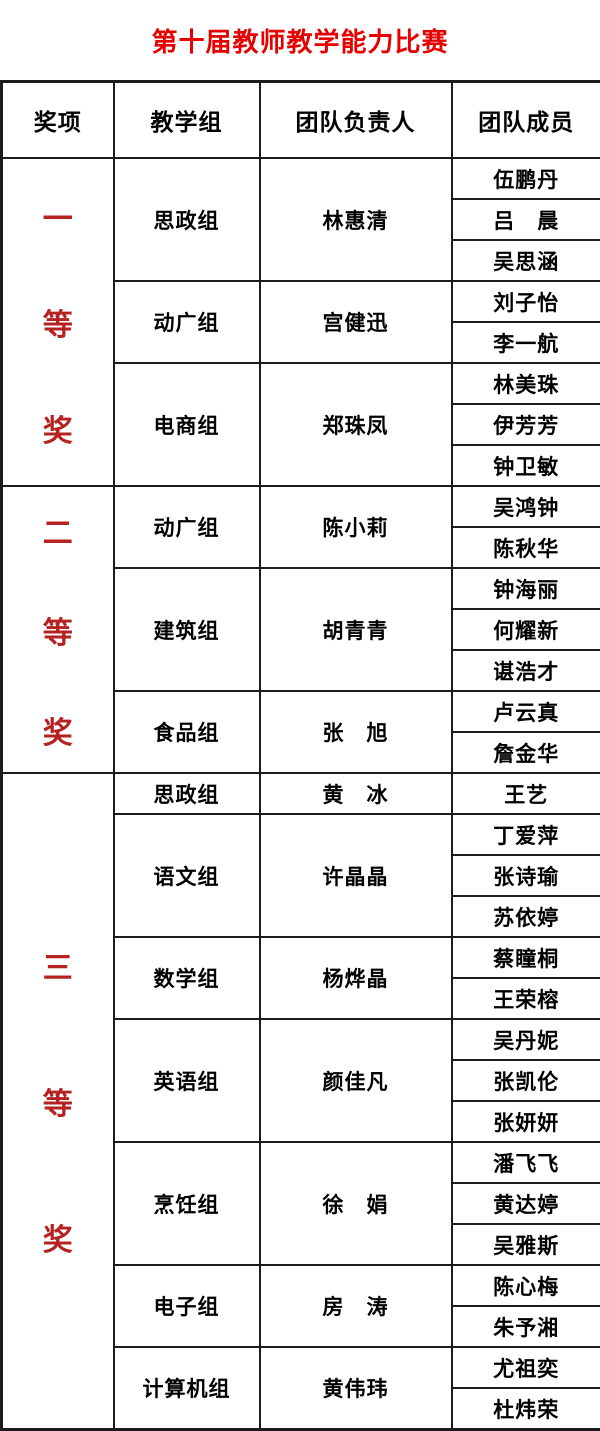 Image resolution: width=600 pixels, height=1431 pixels. What do you see at coordinates (526, 465) in the screenshot?
I see `member-cell: 钟卫敏` at bounding box center [526, 465].